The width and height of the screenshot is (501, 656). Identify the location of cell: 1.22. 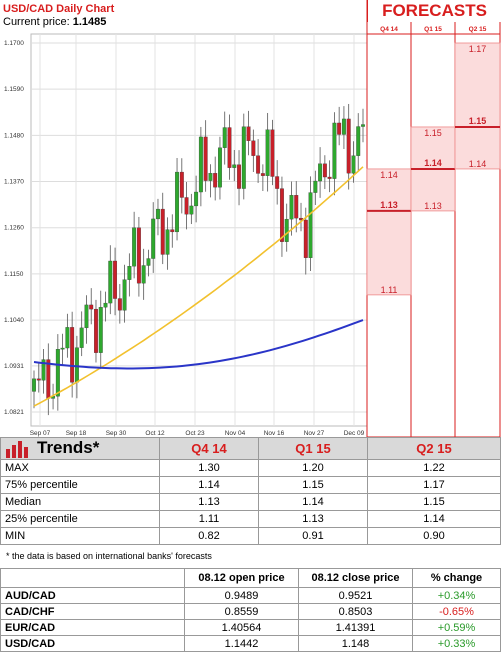
(434, 467).